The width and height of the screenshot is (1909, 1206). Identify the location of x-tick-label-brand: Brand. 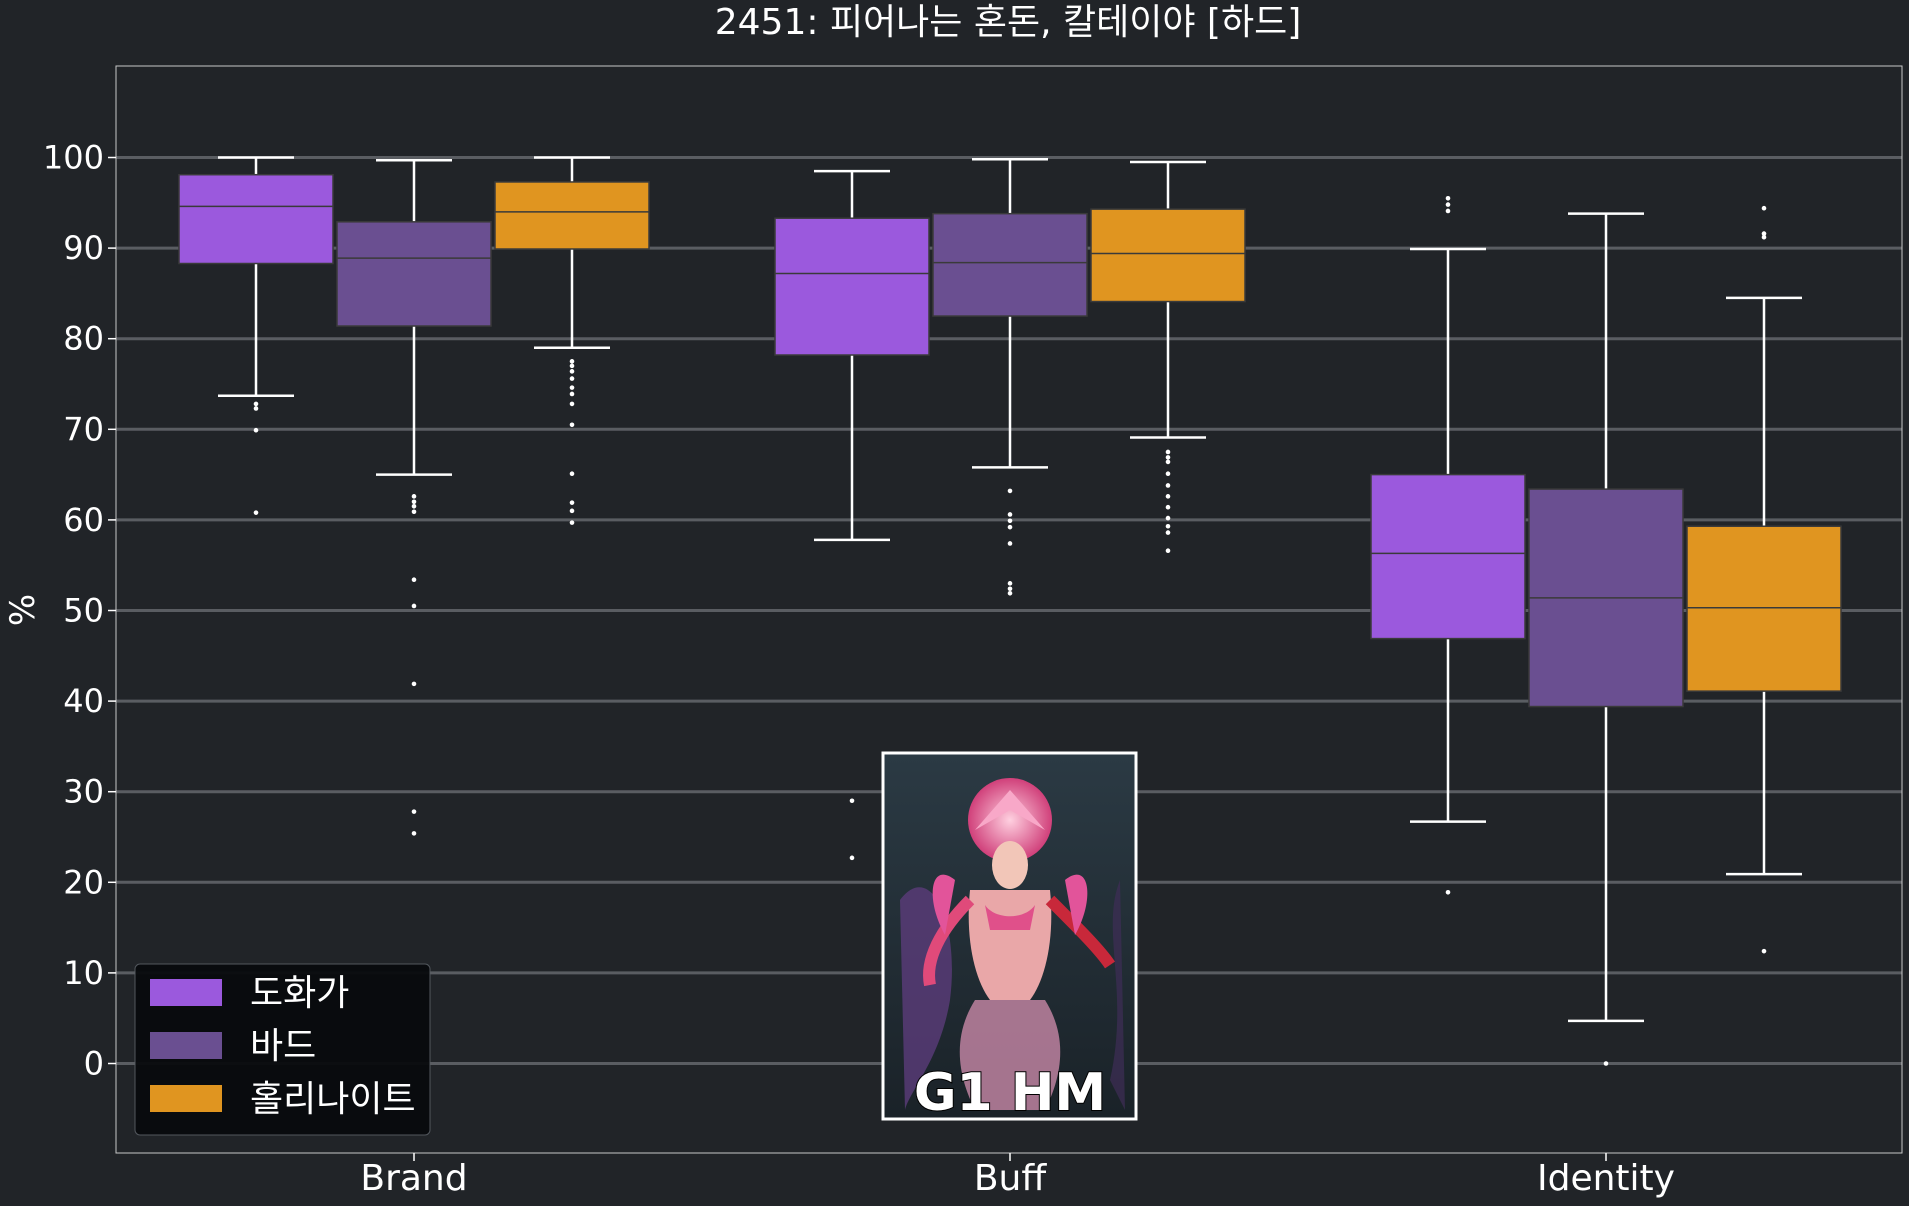
(413, 1178).